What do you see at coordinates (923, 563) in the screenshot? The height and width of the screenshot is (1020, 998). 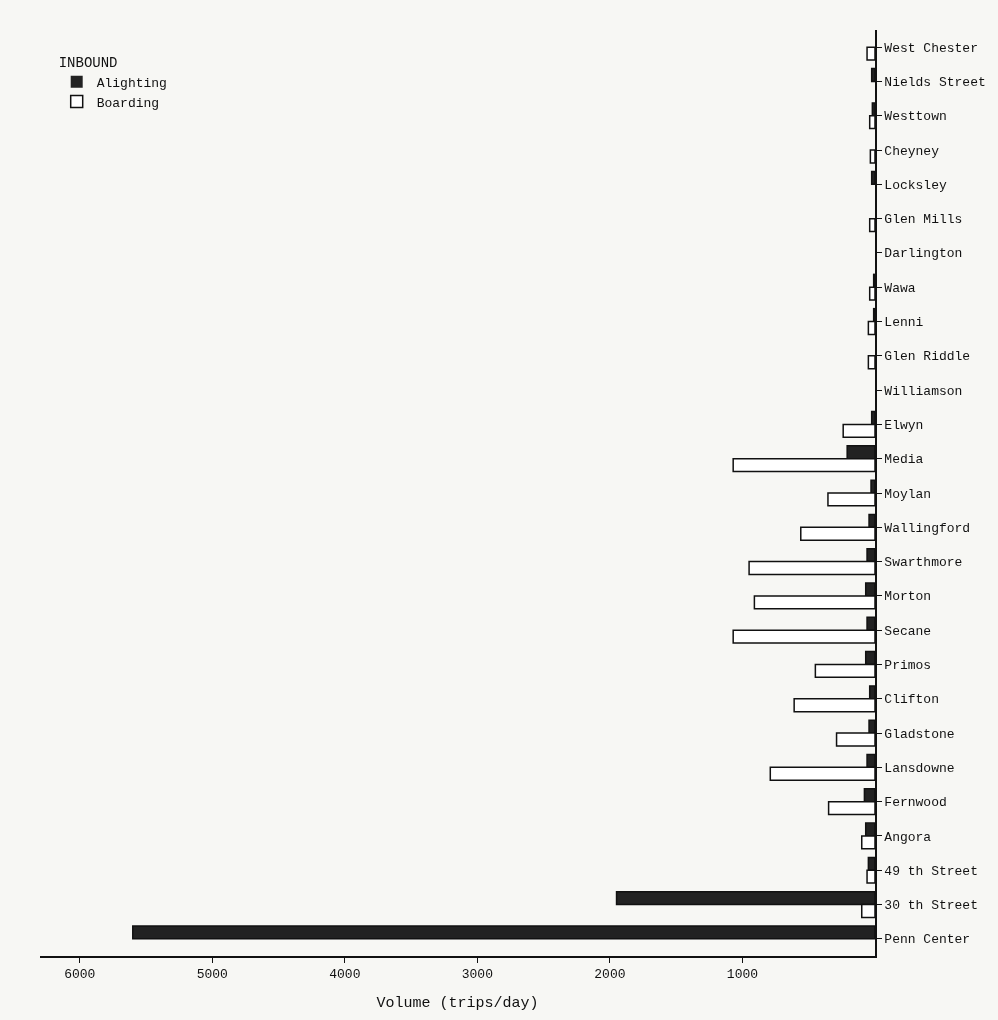 I see `y-tick-label: Swarthmore` at bounding box center [923, 563].